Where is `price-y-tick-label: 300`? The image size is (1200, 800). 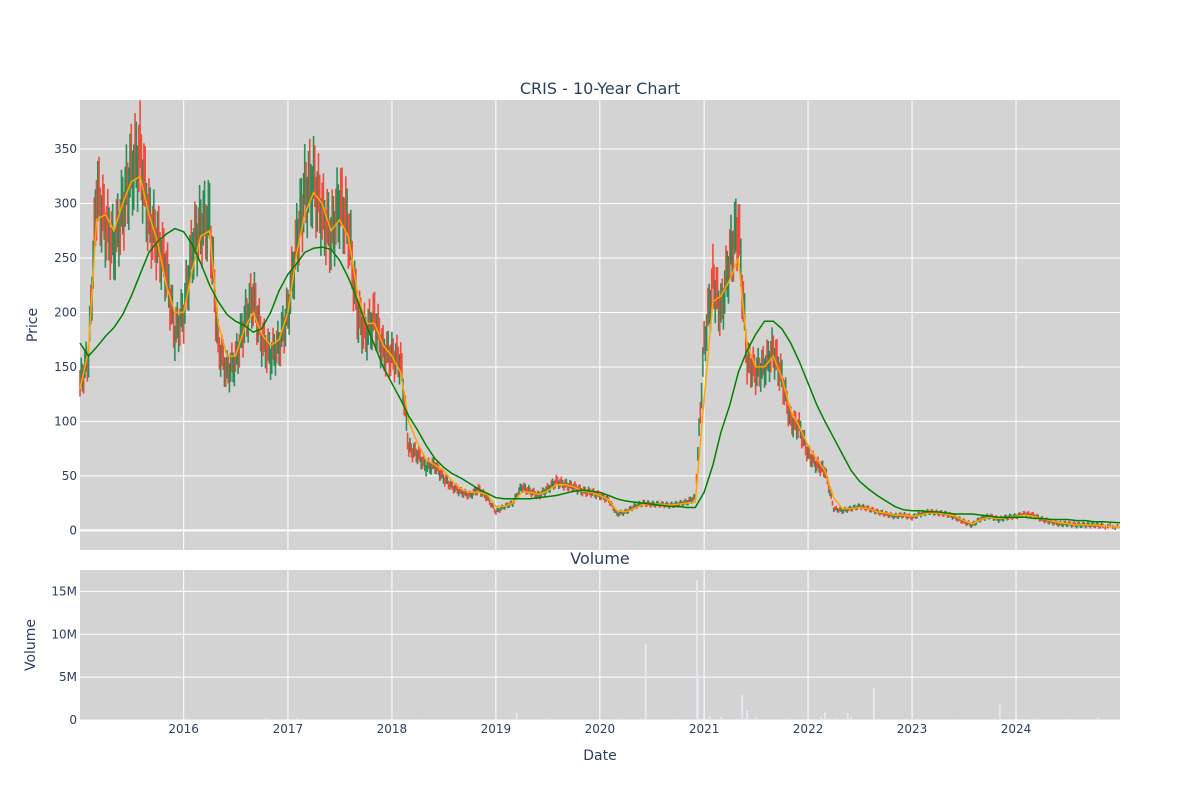
price-y-tick-label: 300 is located at coordinates (65, 204).